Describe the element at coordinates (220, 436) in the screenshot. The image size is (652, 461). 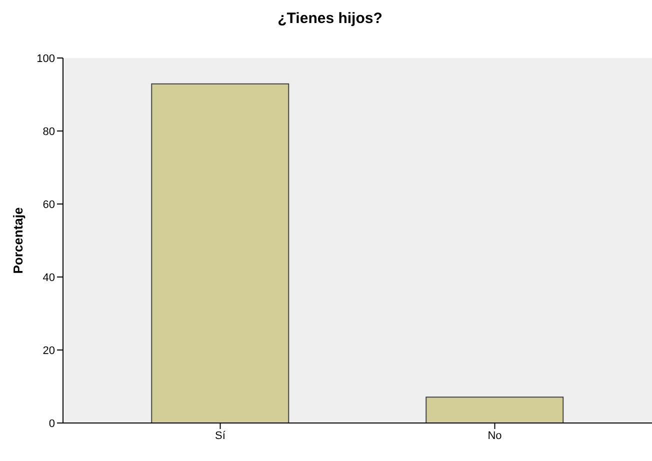
I see `x-tick-label: Sí` at that location.